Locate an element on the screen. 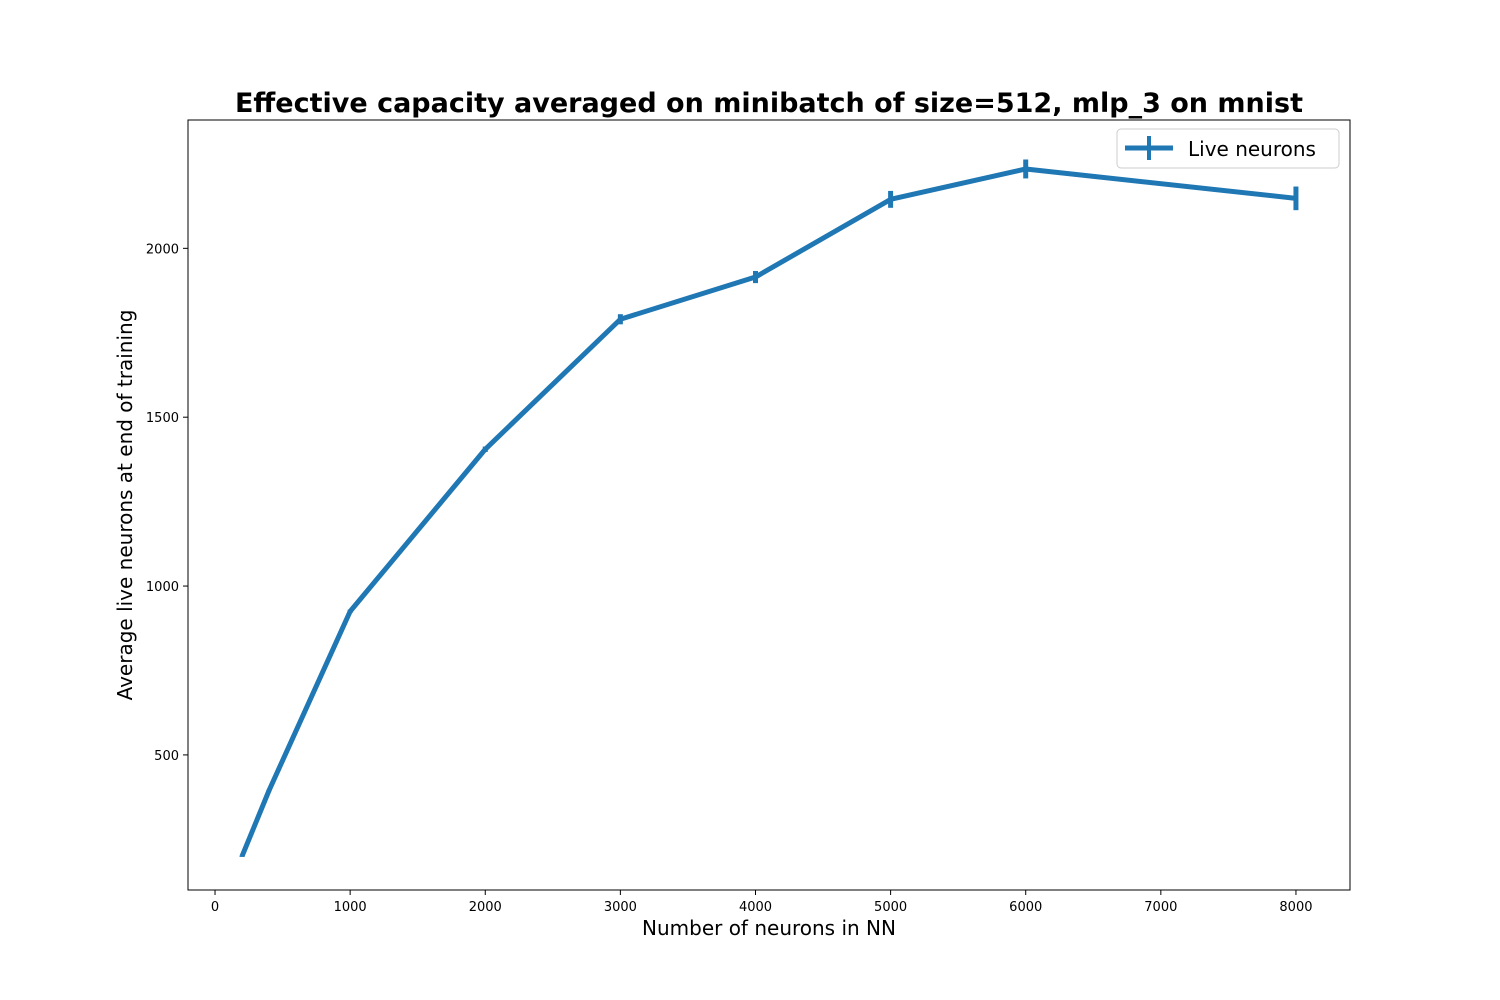 This screenshot has width=1500, height=1000. x-tick-label: 1000 is located at coordinates (350, 907).